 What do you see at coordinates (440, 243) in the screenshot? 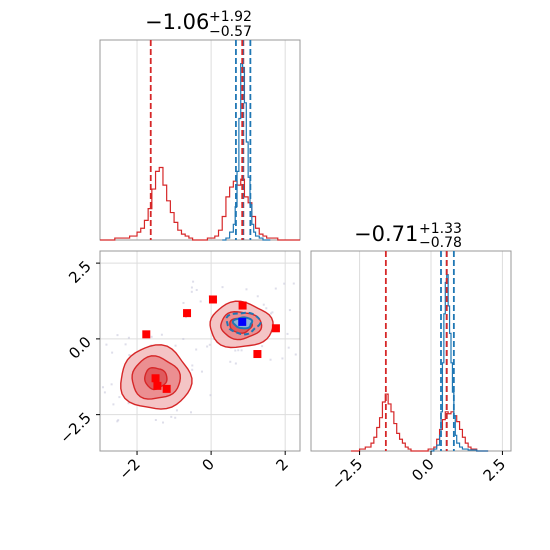
I see `title-2-sub: −0.78` at bounding box center [440, 243].